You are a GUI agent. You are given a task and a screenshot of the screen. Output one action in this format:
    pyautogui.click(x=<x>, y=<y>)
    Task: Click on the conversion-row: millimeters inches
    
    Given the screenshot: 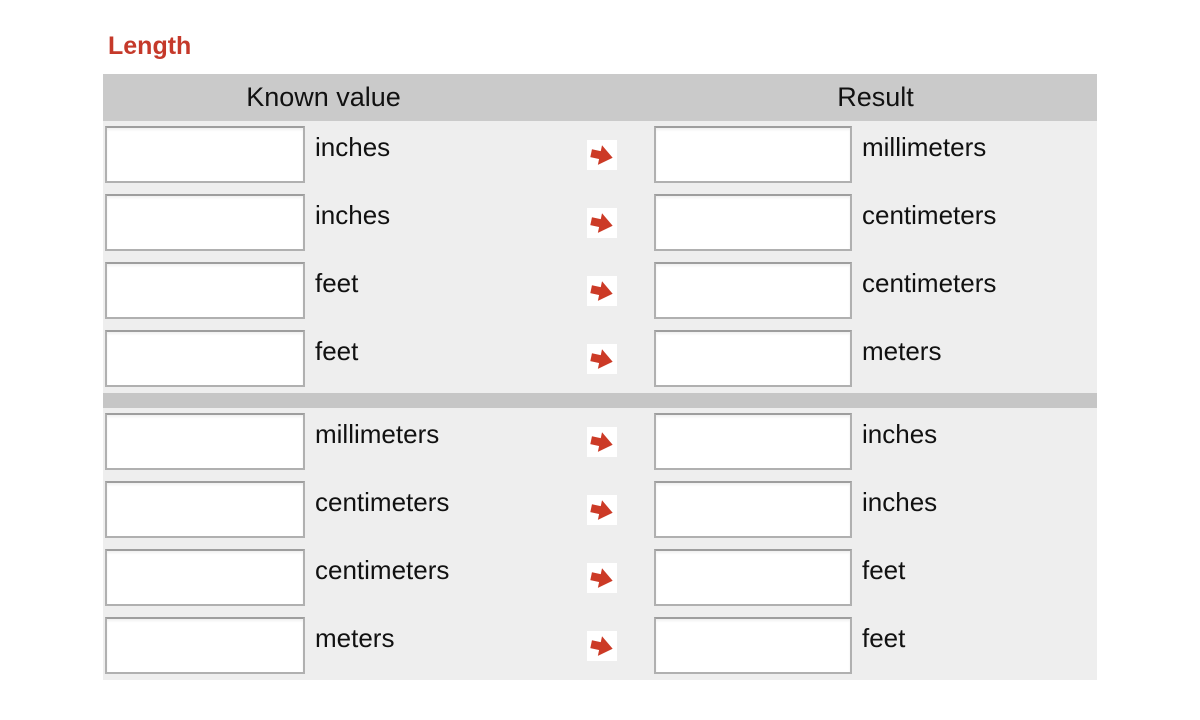 What is the action you would take?
    pyautogui.click(x=600, y=442)
    